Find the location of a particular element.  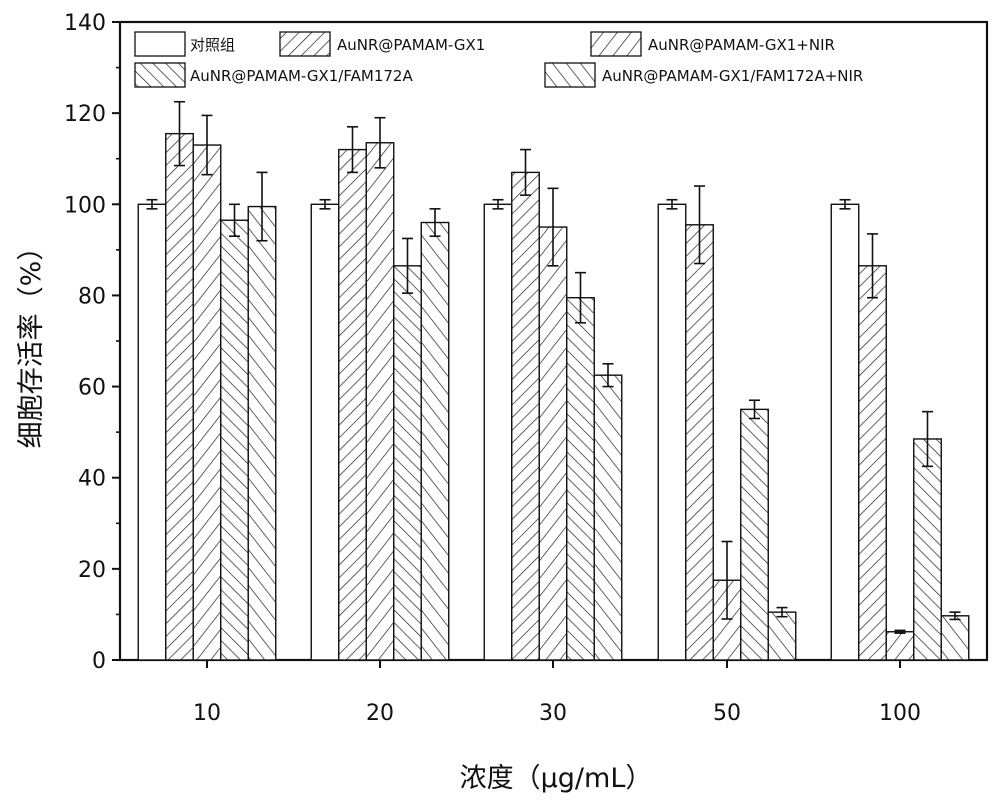

y-tick-label: 80 is located at coordinates (92, 296).